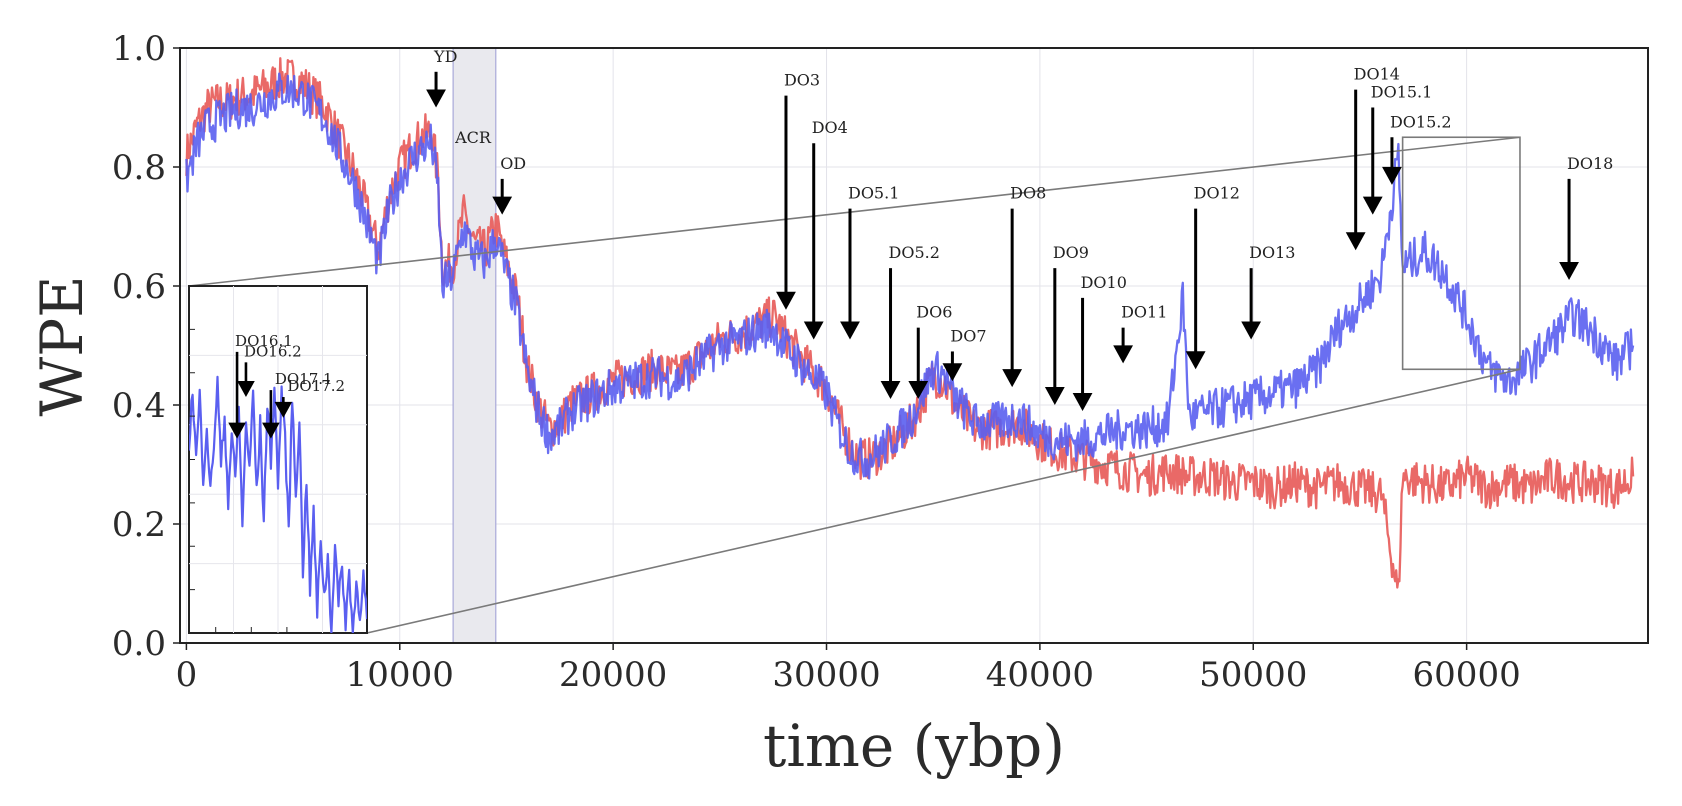 The image size is (1682, 806). What do you see at coordinates (1392, 175) in the screenshot?
I see `arrow-do15-2-head` at bounding box center [1392, 175].